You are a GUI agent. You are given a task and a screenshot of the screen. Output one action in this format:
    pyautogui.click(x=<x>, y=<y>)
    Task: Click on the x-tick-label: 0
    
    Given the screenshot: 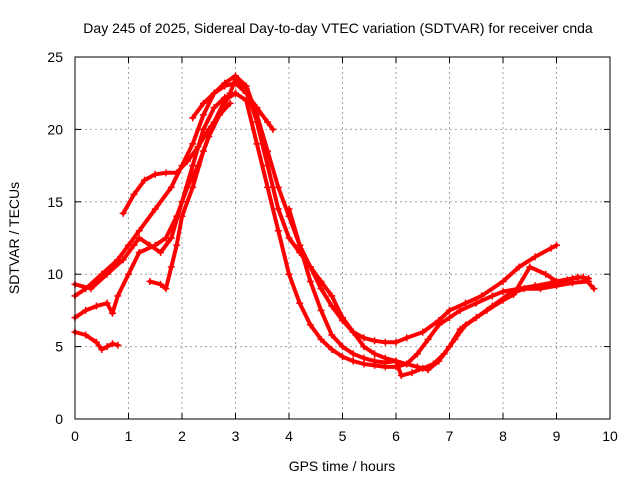 What is the action you would take?
    pyautogui.click(x=75, y=436)
    